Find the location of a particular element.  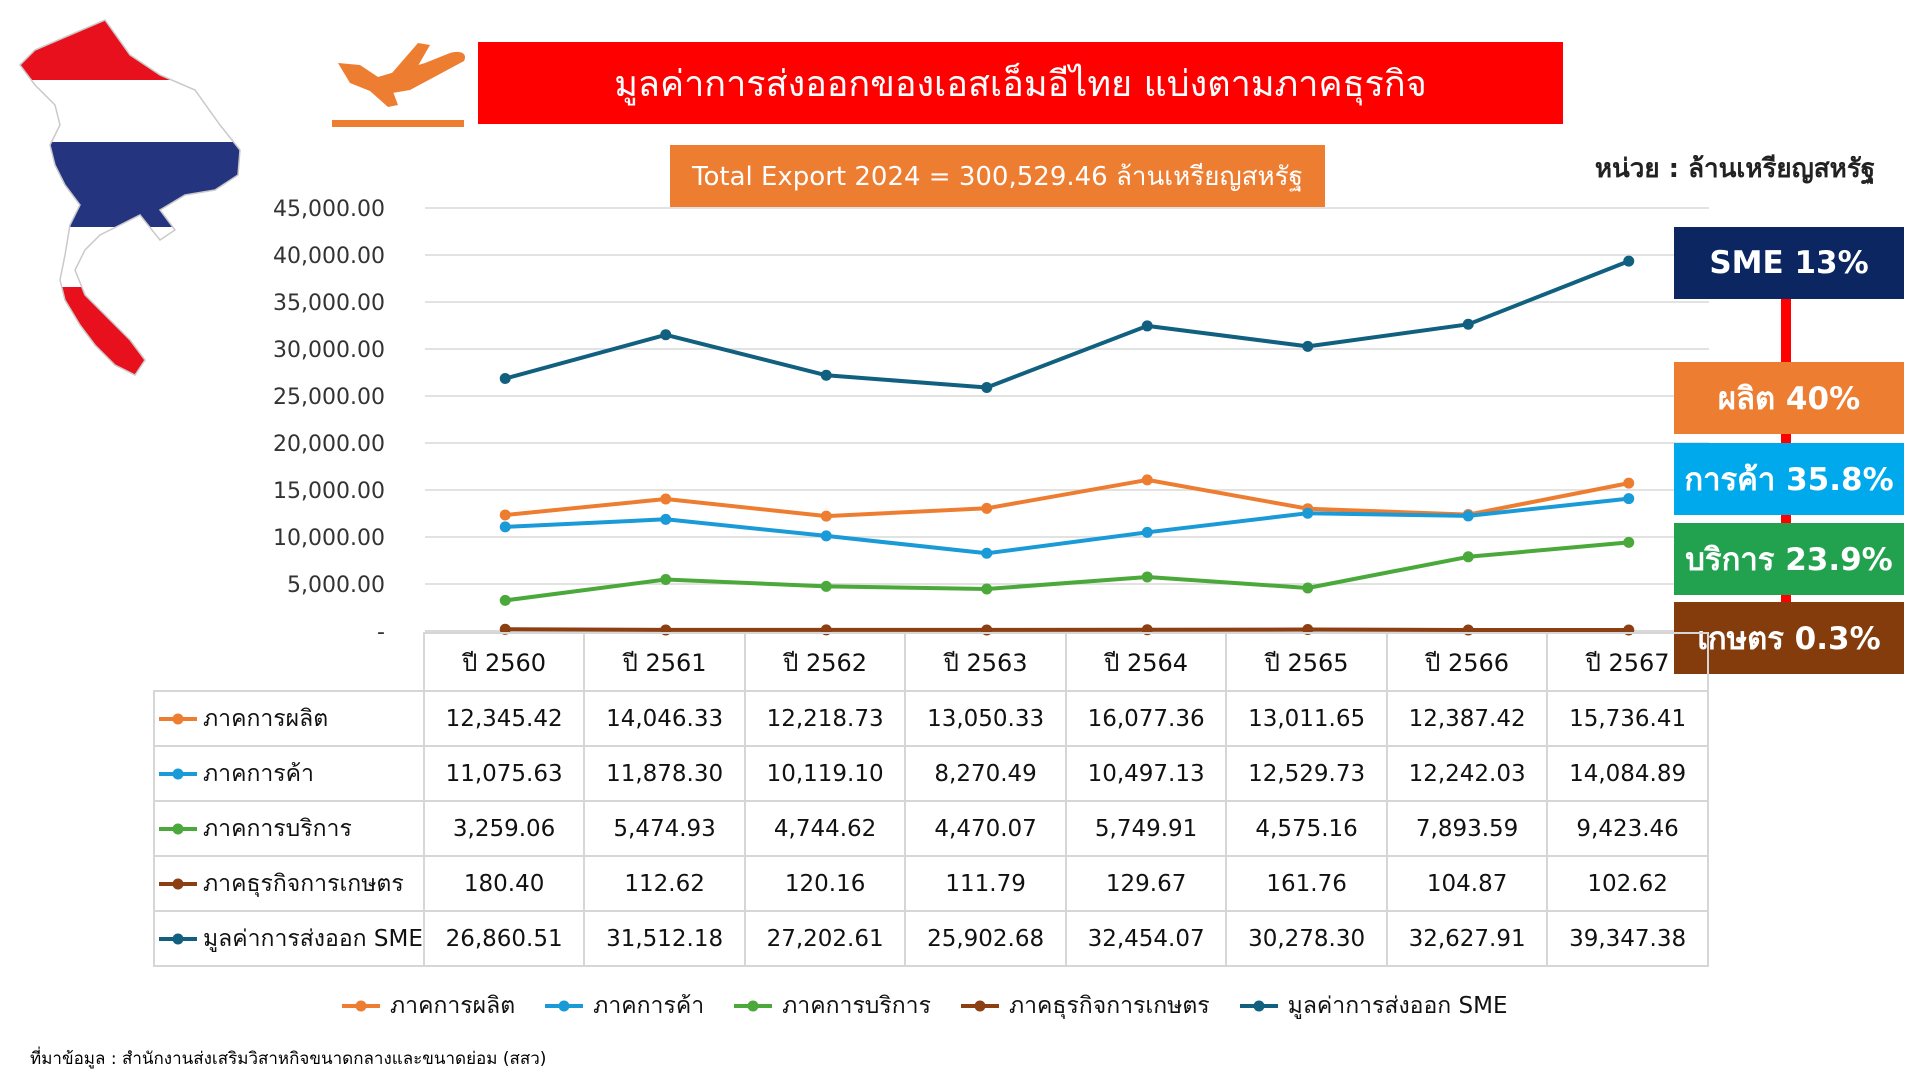

data-label: 5,474.93 is located at coordinates (664, 828).